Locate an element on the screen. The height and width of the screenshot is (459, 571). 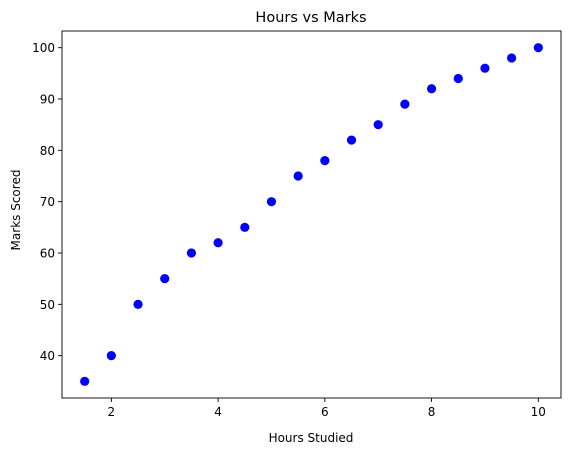
y-tick-label: 90 is located at coordinates (47, 100).